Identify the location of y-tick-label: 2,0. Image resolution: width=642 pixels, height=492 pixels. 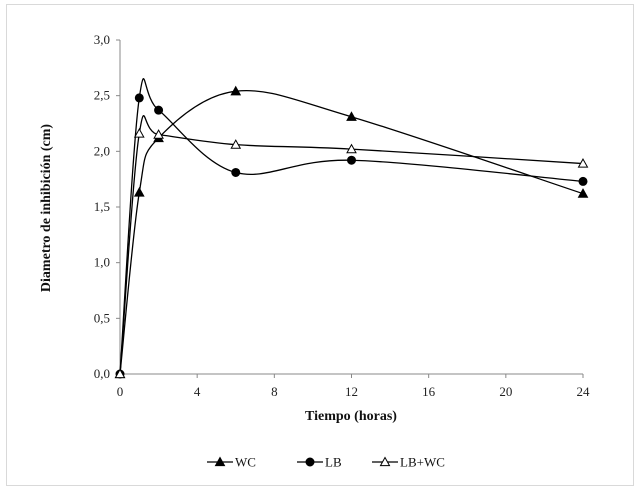
(102, 150).